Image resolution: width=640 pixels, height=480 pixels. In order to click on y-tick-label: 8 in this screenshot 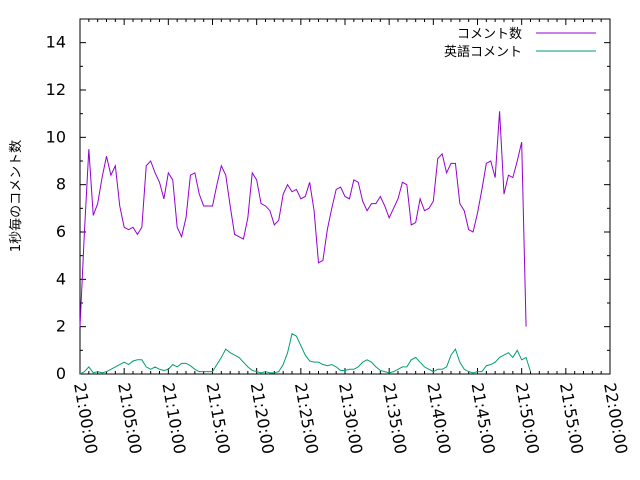, I will do `click(61, 184)`.